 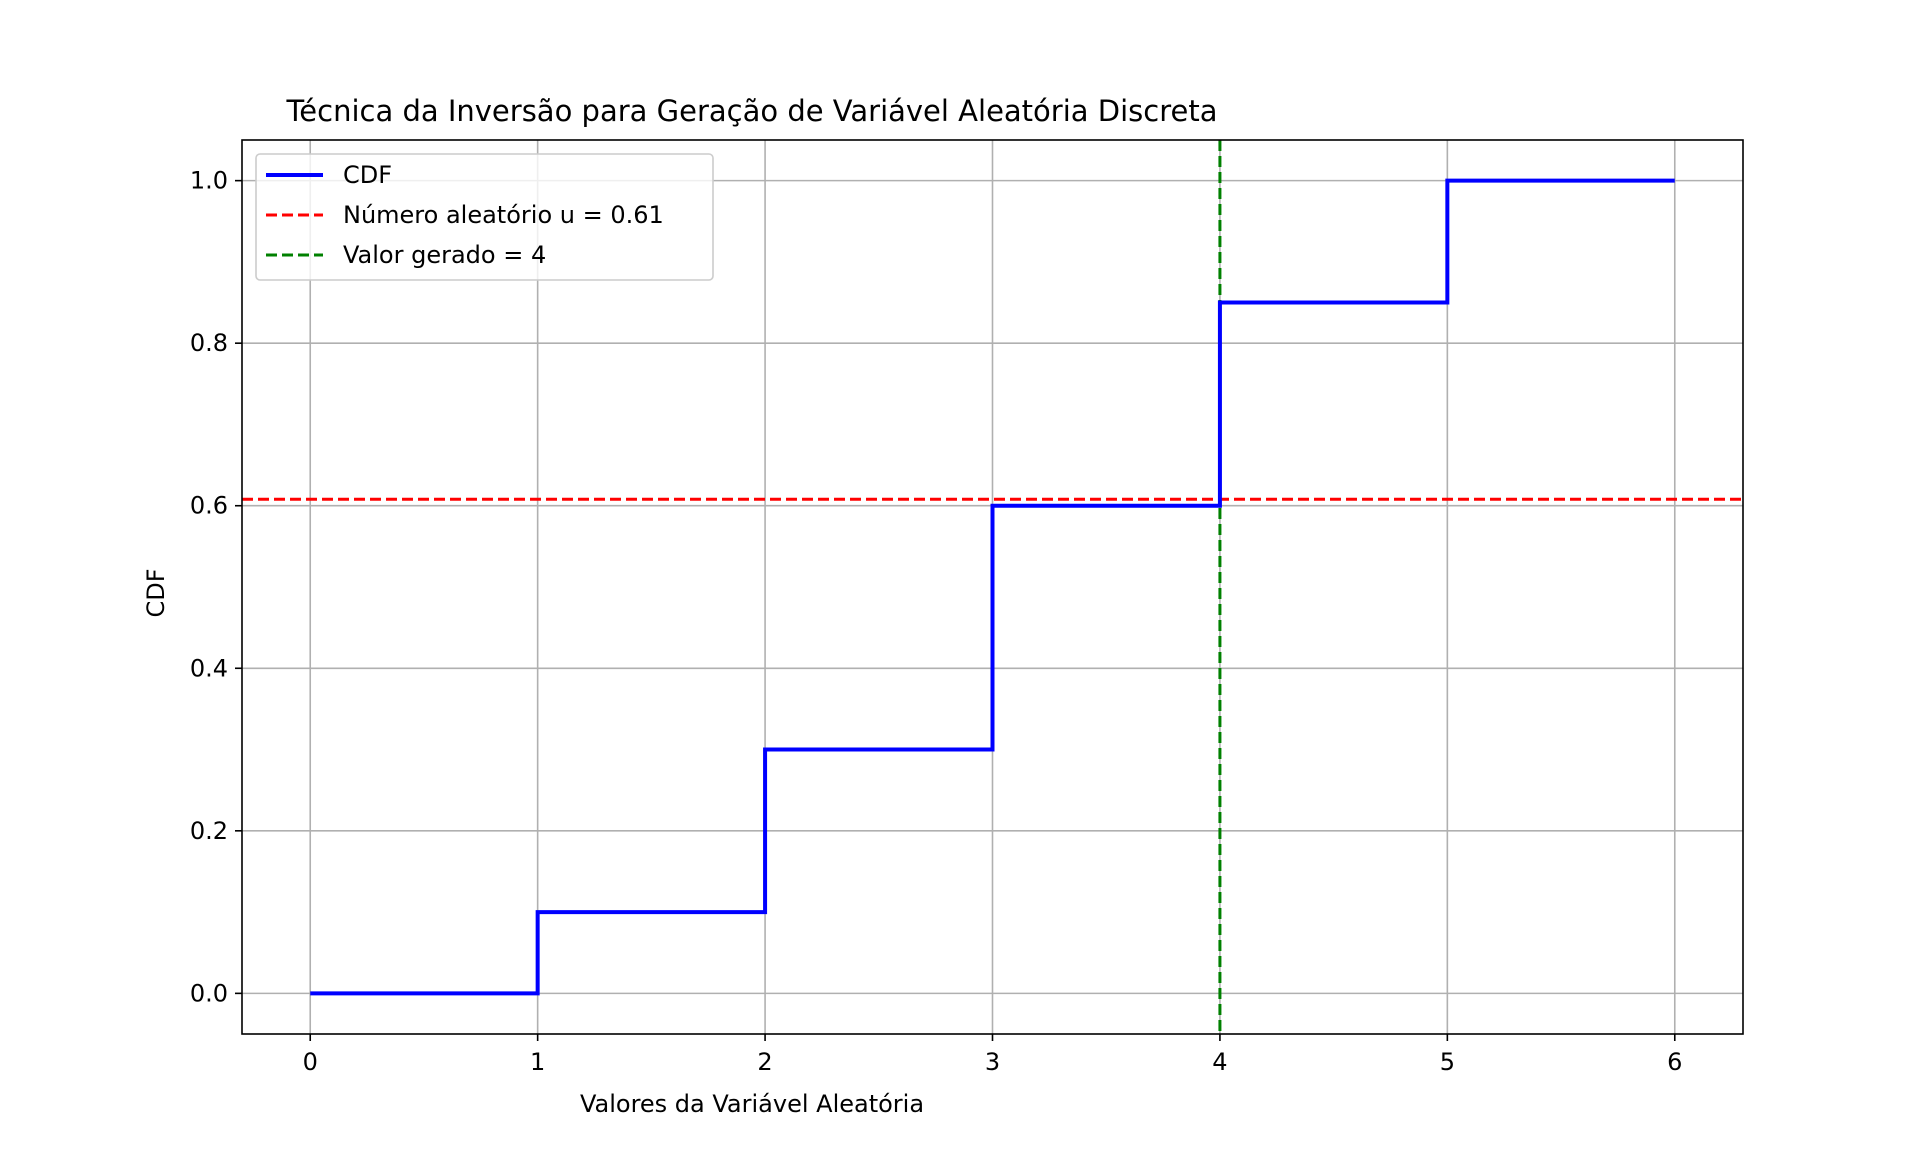 I want to click on x-axis-ticks: 0 1 2 3 4 5 6, so click(x=992, y=1055).